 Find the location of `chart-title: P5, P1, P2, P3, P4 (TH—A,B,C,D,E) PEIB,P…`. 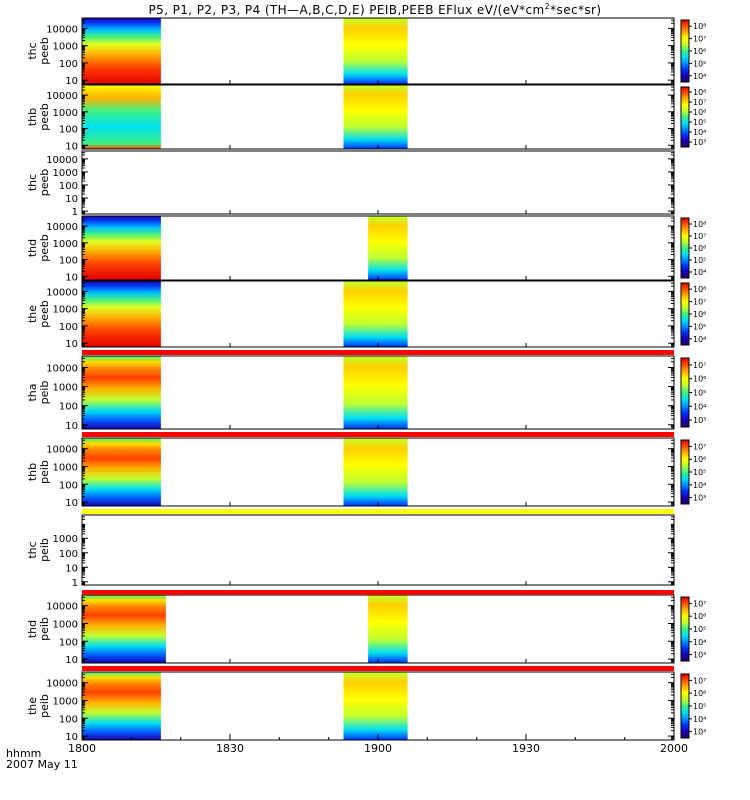

chart-title: P5, P1, P2, P3, P4 (TH—A,B,C,D,E) PEIB,P… is located at coordinates (375, 9).